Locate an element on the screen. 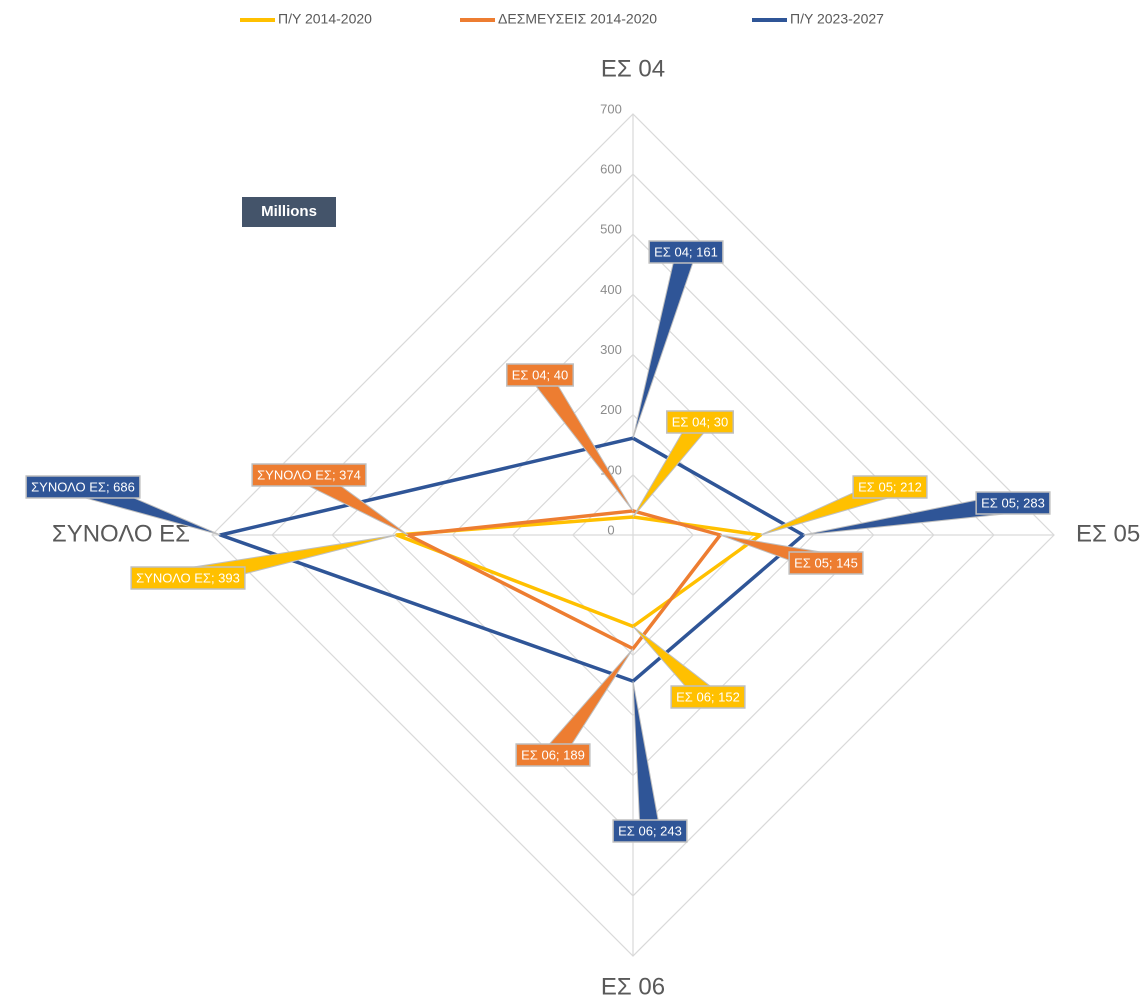 The height and width of the screenshot is (1008, 1148). data-label: ΕΣ 04; 161 is located at coordinates (678, 339).